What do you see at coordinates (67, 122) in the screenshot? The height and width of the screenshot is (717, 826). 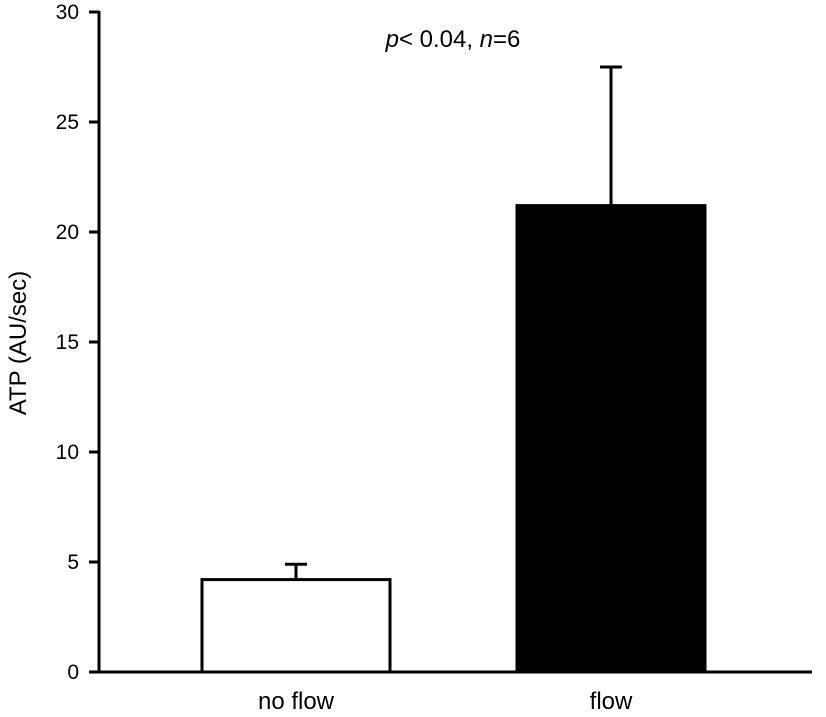 I see `y-tick-label: 25` at bounding box center [67, 122].